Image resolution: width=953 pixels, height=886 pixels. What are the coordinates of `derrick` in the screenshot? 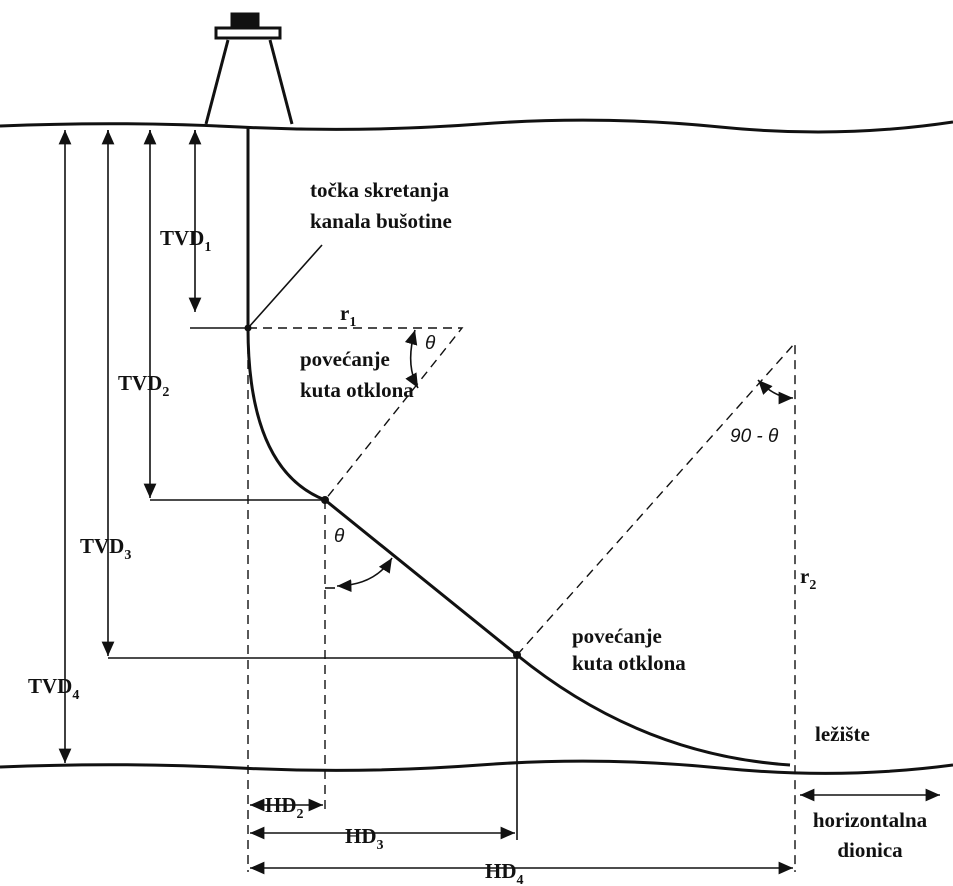 It's located at (249, 68).